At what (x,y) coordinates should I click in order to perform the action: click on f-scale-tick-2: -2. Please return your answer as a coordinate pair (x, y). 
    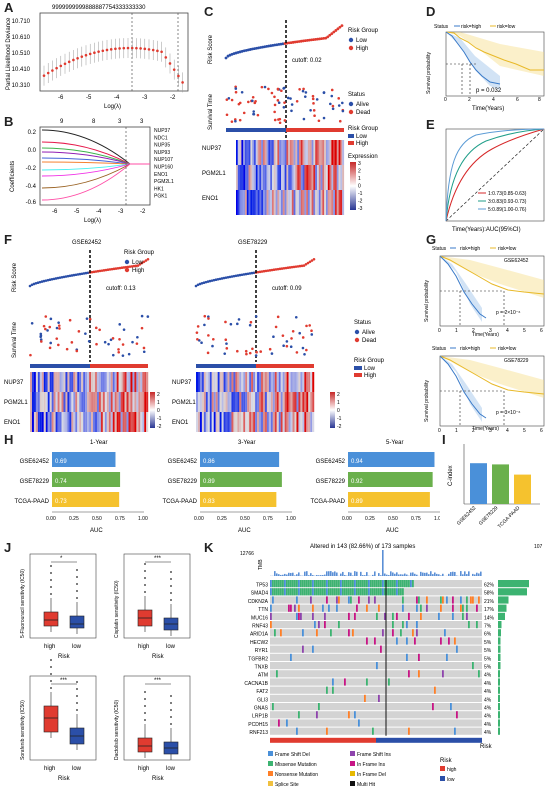
    Looking at the image, I should click on (339, 427).